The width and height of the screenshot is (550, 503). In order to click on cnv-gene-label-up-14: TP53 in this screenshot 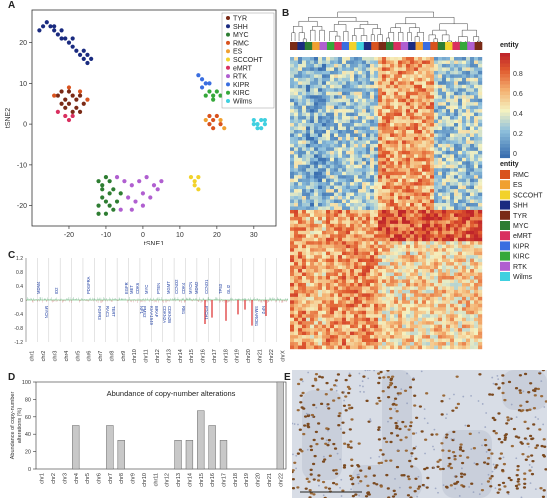, I will do `click(220, 288)`.